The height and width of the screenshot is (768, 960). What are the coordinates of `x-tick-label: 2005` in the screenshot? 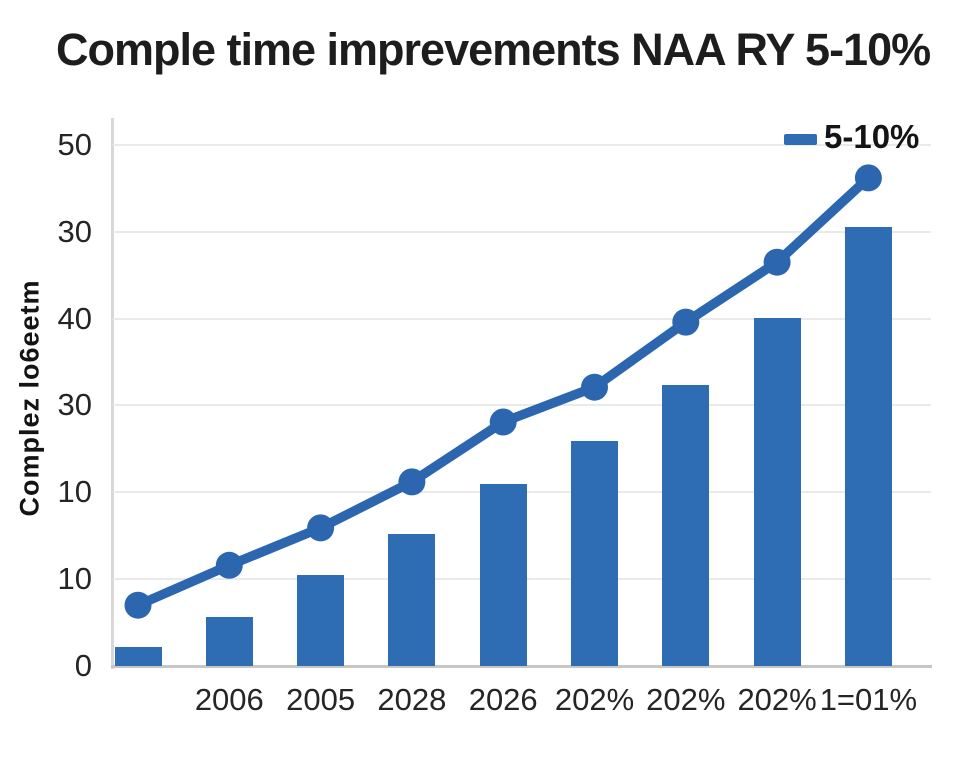 It's located at (321, 699).